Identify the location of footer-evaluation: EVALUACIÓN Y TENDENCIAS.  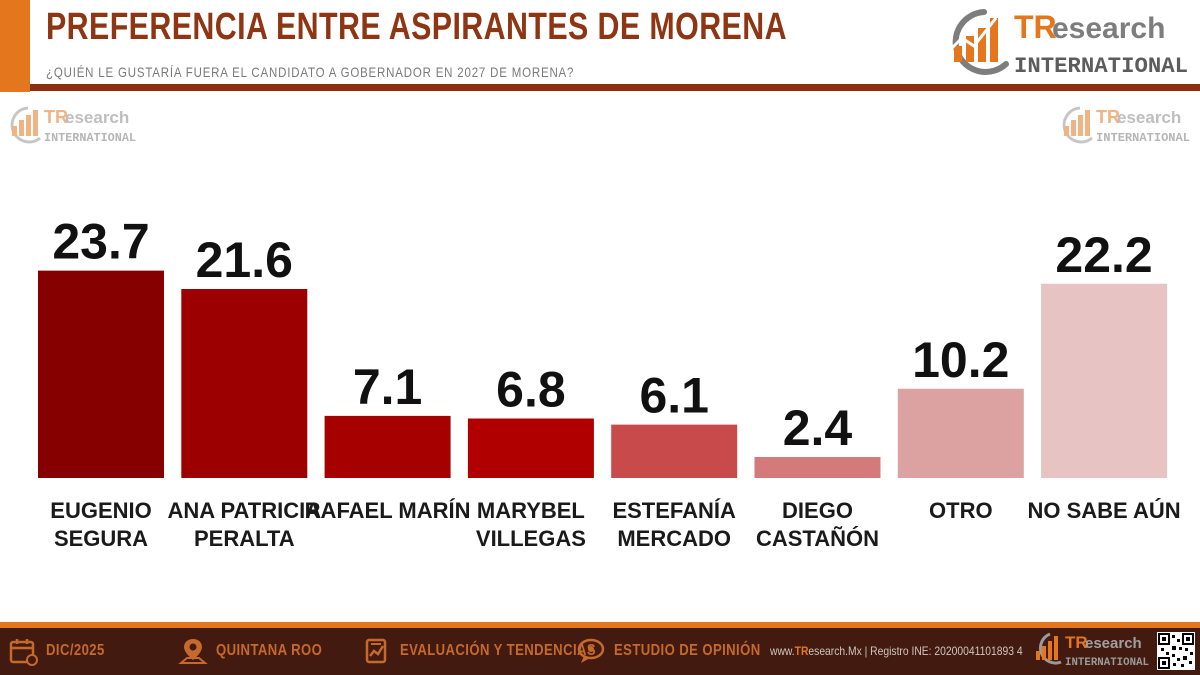
(500, 651).